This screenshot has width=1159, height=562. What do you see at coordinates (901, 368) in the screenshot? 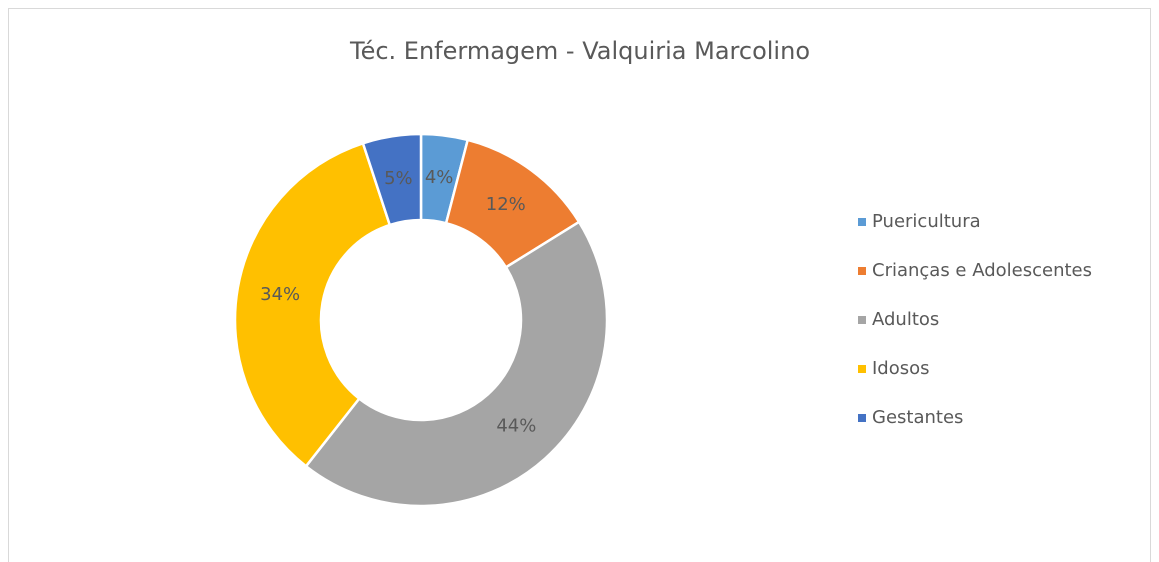
I see `legend-label: Idosos` at bounding box center [901, 368].